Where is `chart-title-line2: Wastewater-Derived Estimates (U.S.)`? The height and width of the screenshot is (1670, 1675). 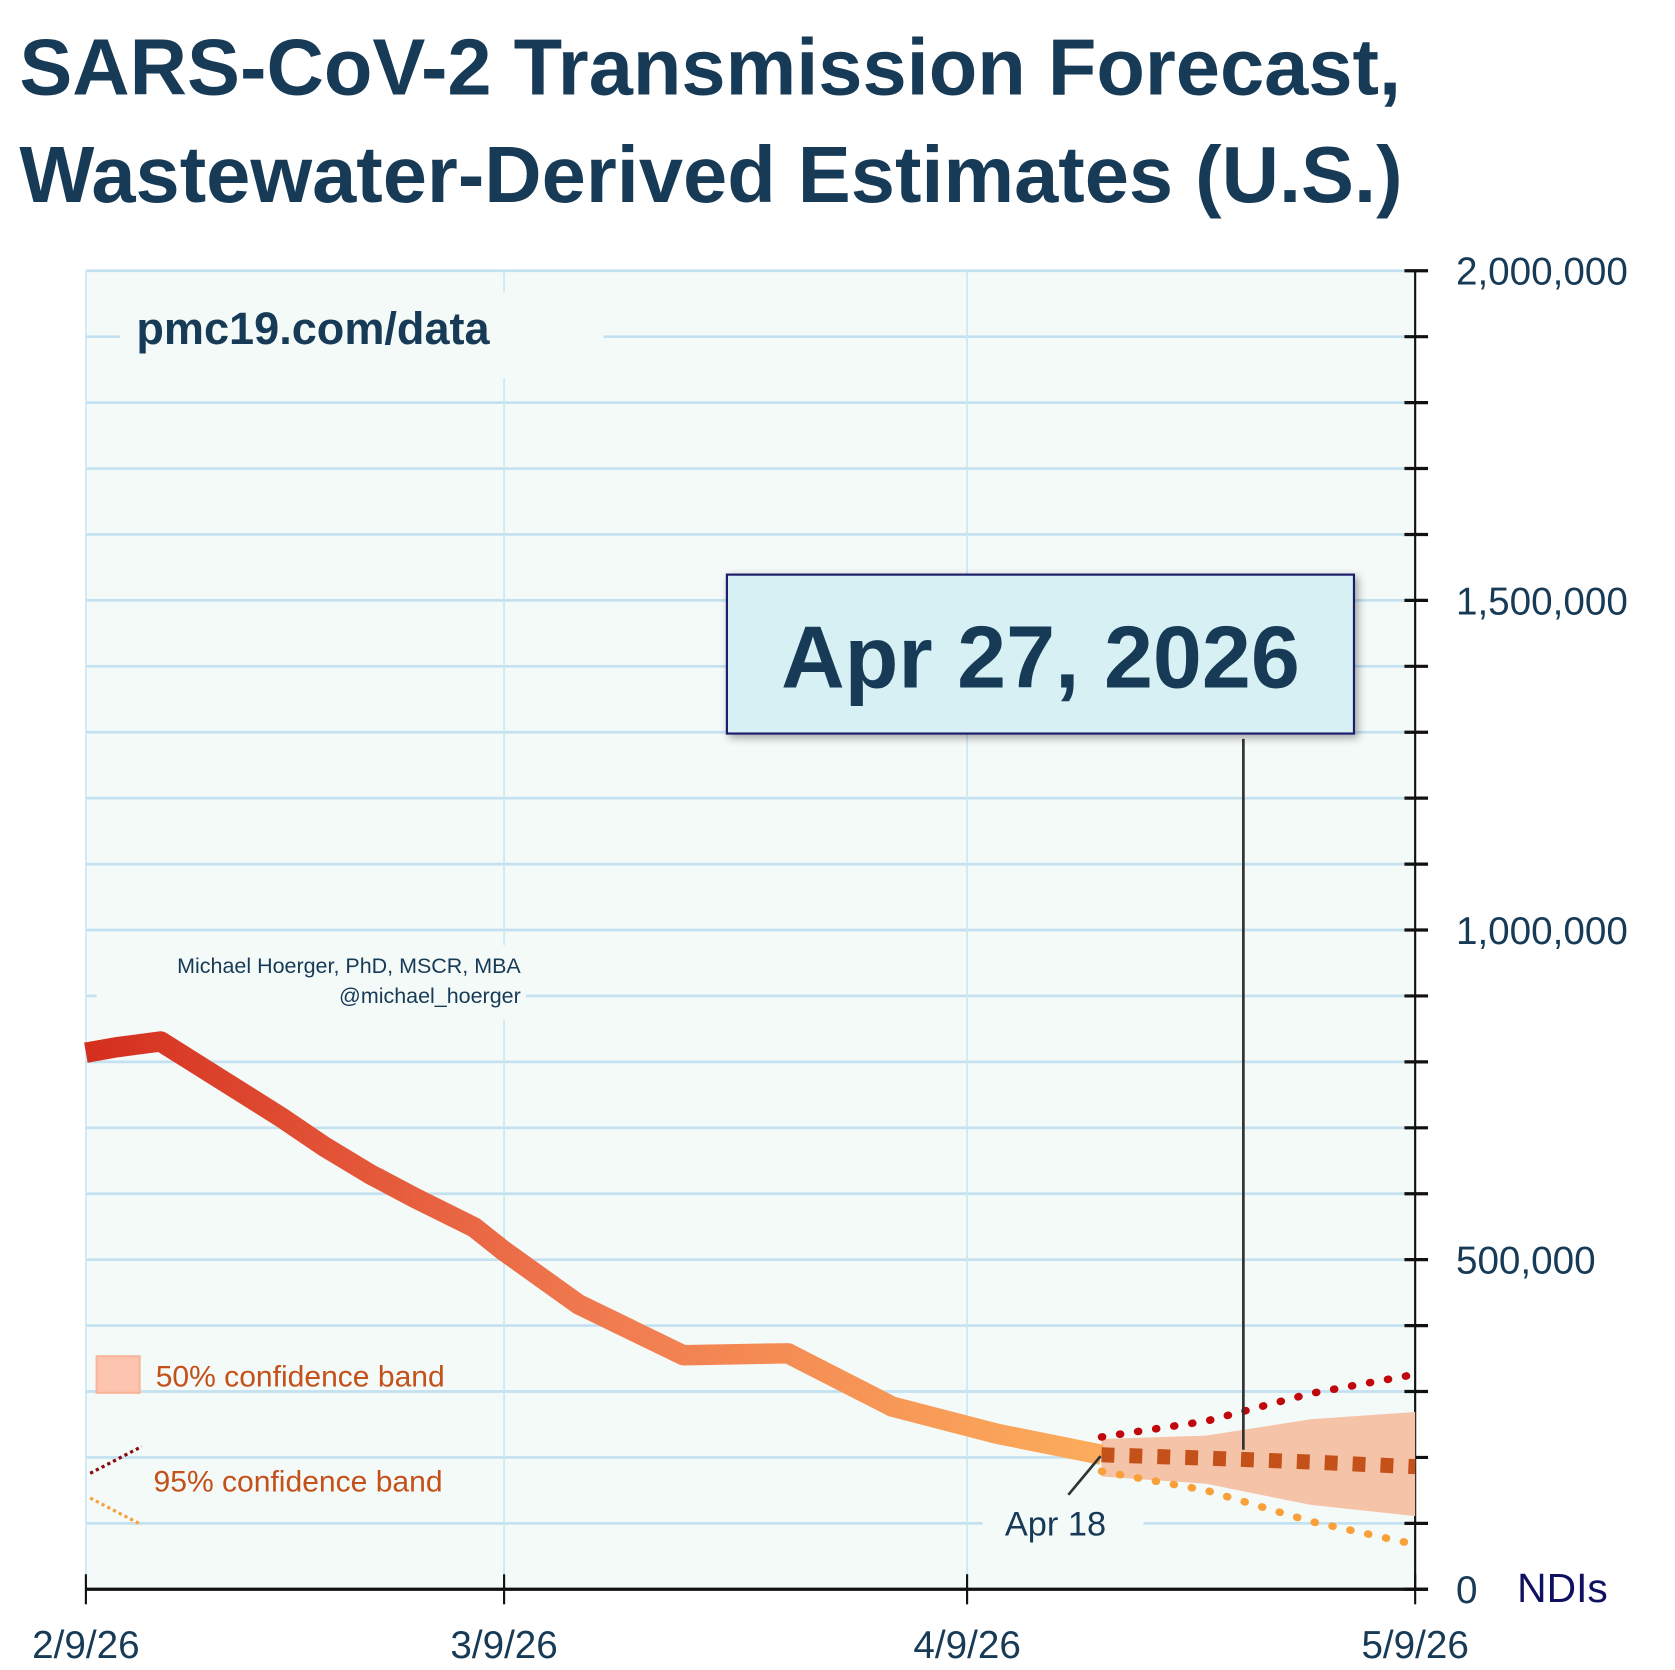 chart-title-line2: Wastewater-Derived Estimates (U.S.) is located at coordinates (710, 174).